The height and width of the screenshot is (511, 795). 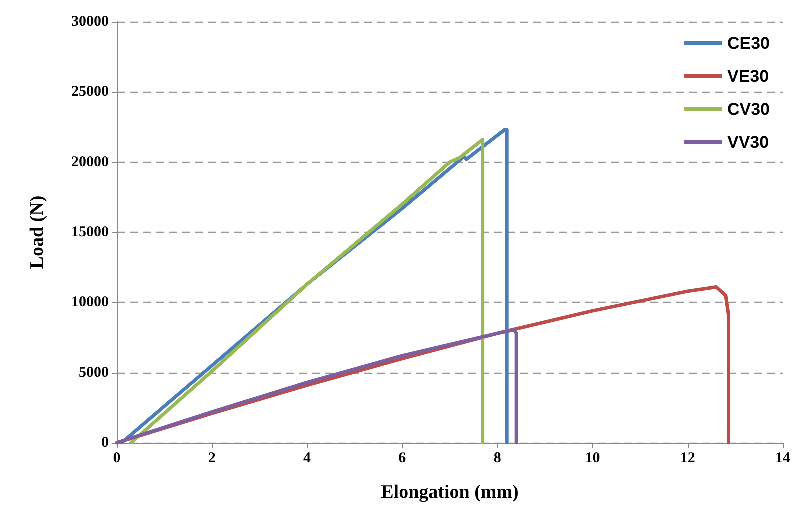 What do you see at coordinates (783, 458) in the screenshot?
I see `x-tick-label: 14` at bounding box center [783, 458].